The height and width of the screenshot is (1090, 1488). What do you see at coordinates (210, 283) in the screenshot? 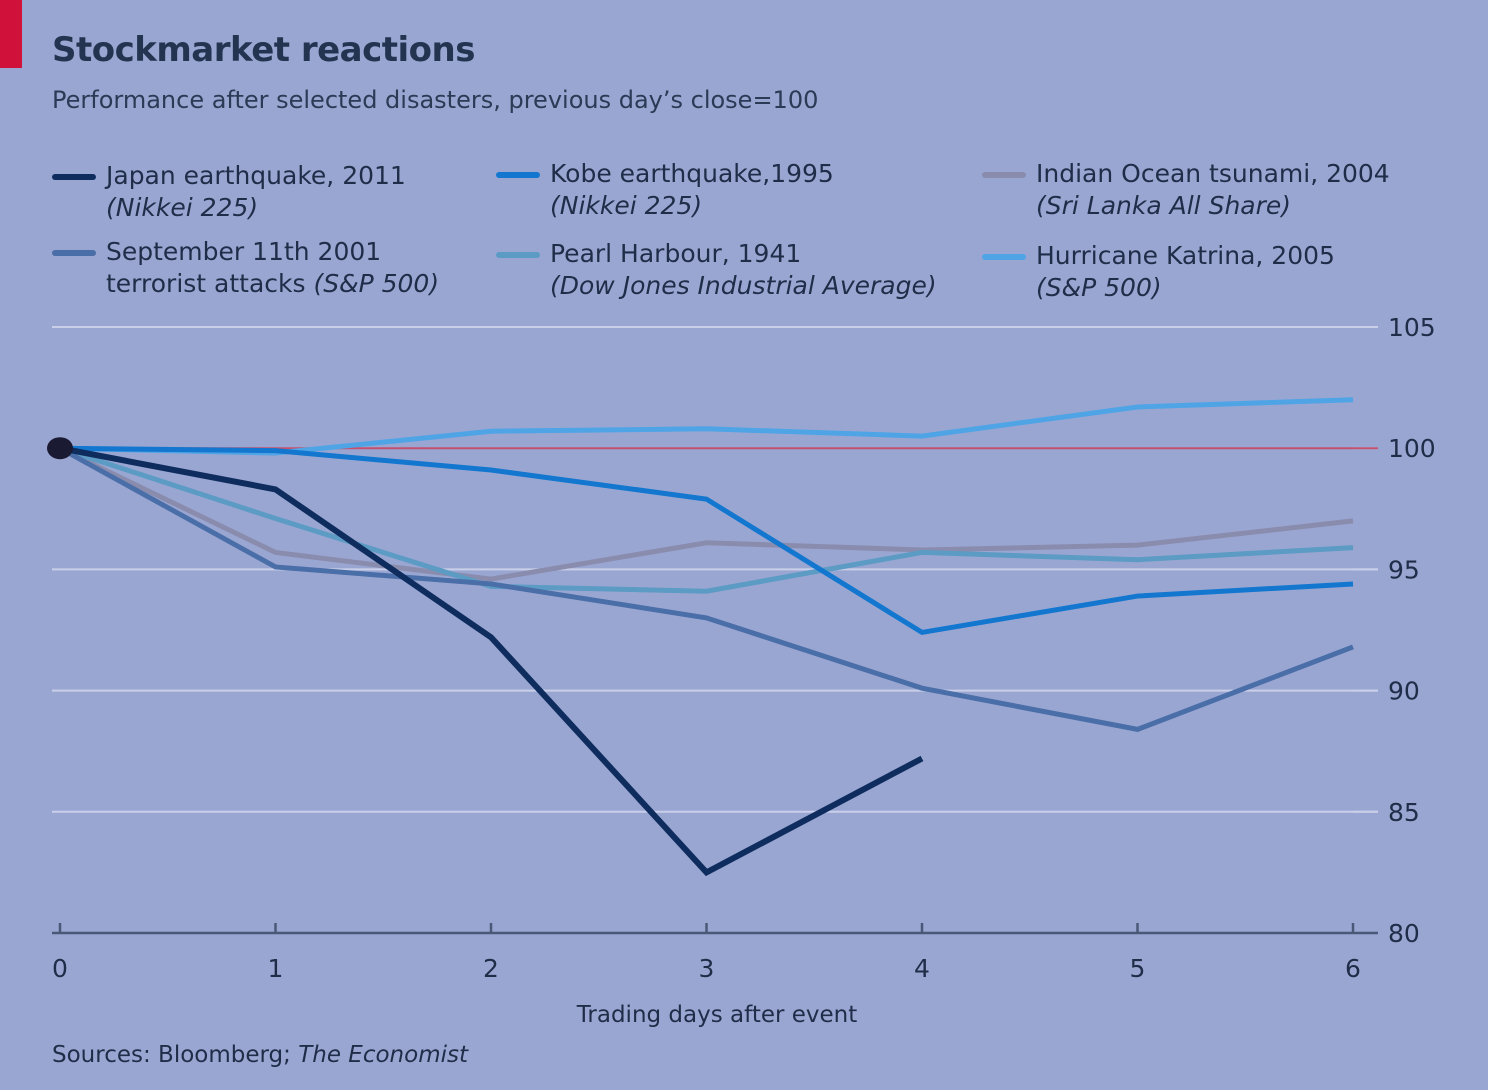
I see `legend-sub-sept11-plain: terrorist attacks` at bounding box center [210, 283].